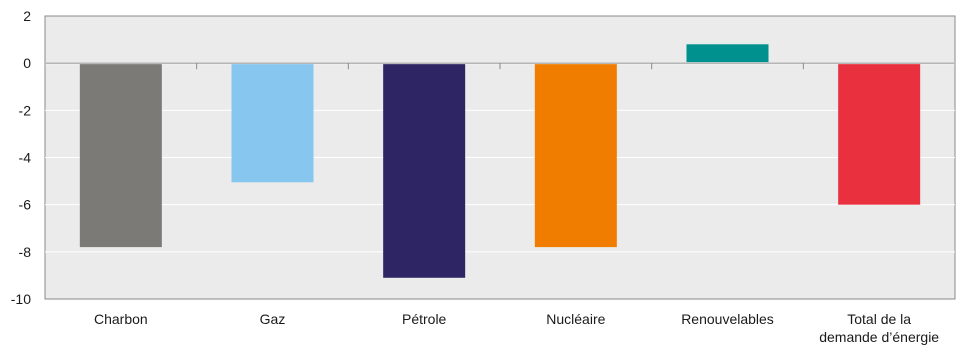 The image size is (959, 351). Describe the element at coordinates (25, 252) in the screenshot. I see `y-tick-label: -8` at that location.